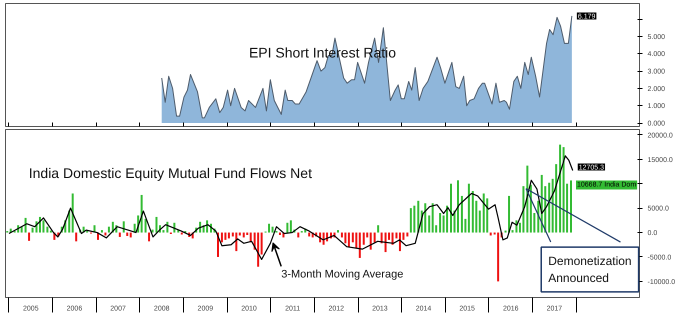  I want to click on text: India Domestic Equity Mutual Fund Flows Net, so click(170, 173).